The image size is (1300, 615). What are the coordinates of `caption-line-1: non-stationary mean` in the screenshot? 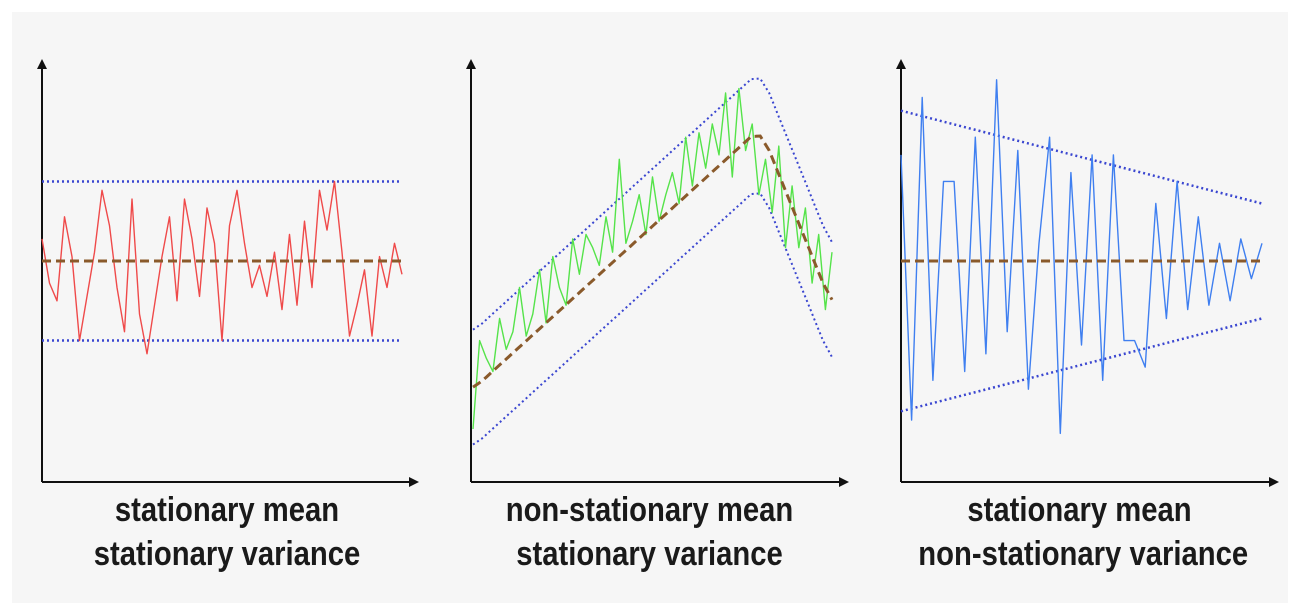 It's located at (649, 510).